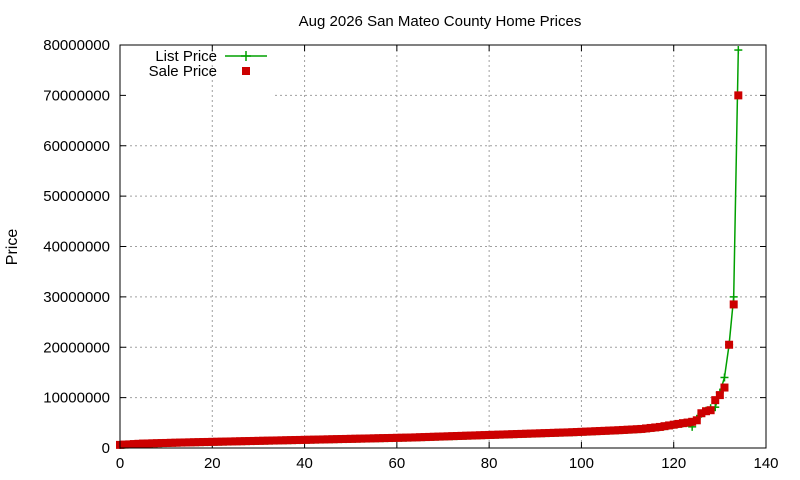 The width and height of the screenshot is (800, 480). Describe the element at coordinates (581, 463) in the screenshot. I see `x-tick-label: 100` at that location.